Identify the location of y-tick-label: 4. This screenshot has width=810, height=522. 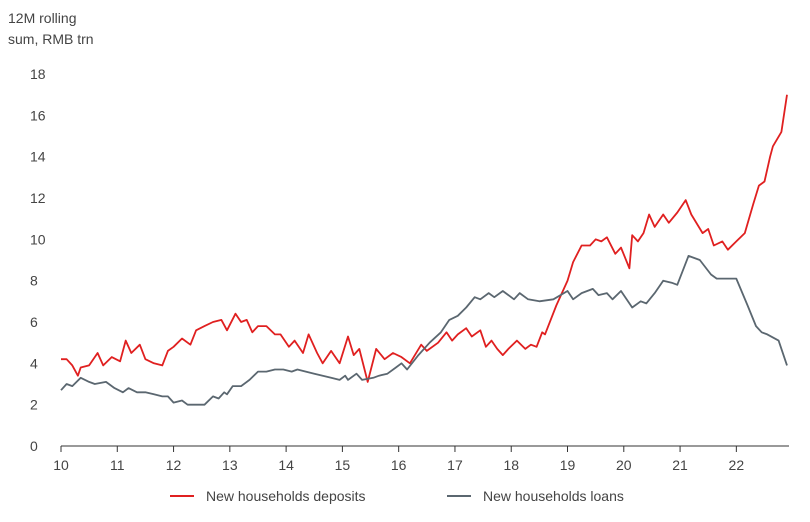
(34, 363).